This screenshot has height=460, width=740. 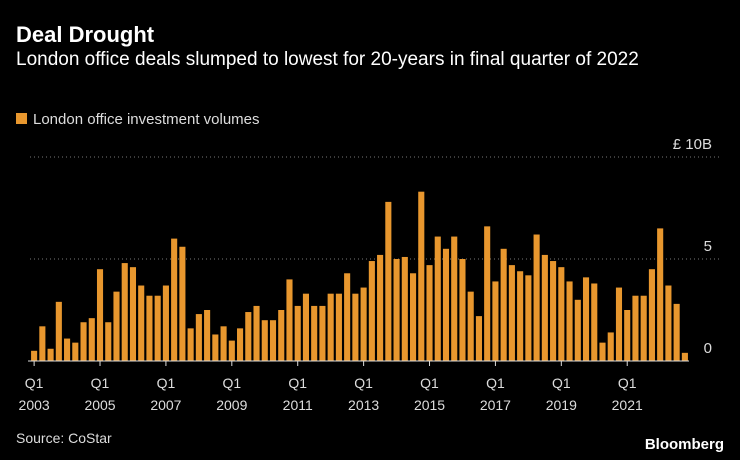 What do you see at coordinates (34, 405) in the screenshot?
I see `x-tick-label: 2003` at bounding box center [34, 405].